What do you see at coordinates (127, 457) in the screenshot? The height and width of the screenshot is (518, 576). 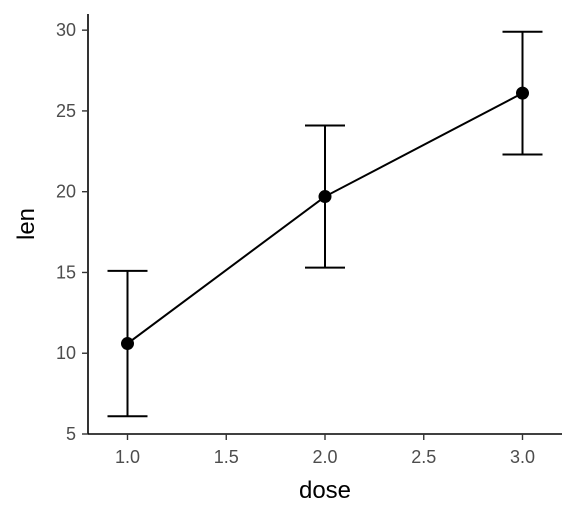 I see `x-tick-label: 1.0` at bounding box center [127, 457].